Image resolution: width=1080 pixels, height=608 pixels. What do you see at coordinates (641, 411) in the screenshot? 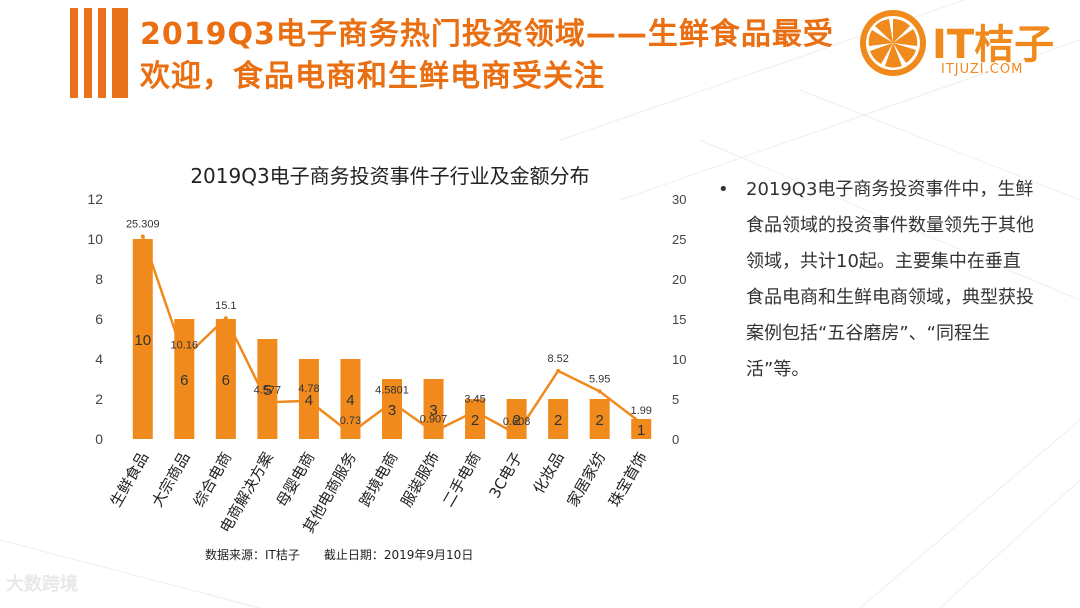
I see `line-value-label: 1.99` at bounding box center [641, 411].